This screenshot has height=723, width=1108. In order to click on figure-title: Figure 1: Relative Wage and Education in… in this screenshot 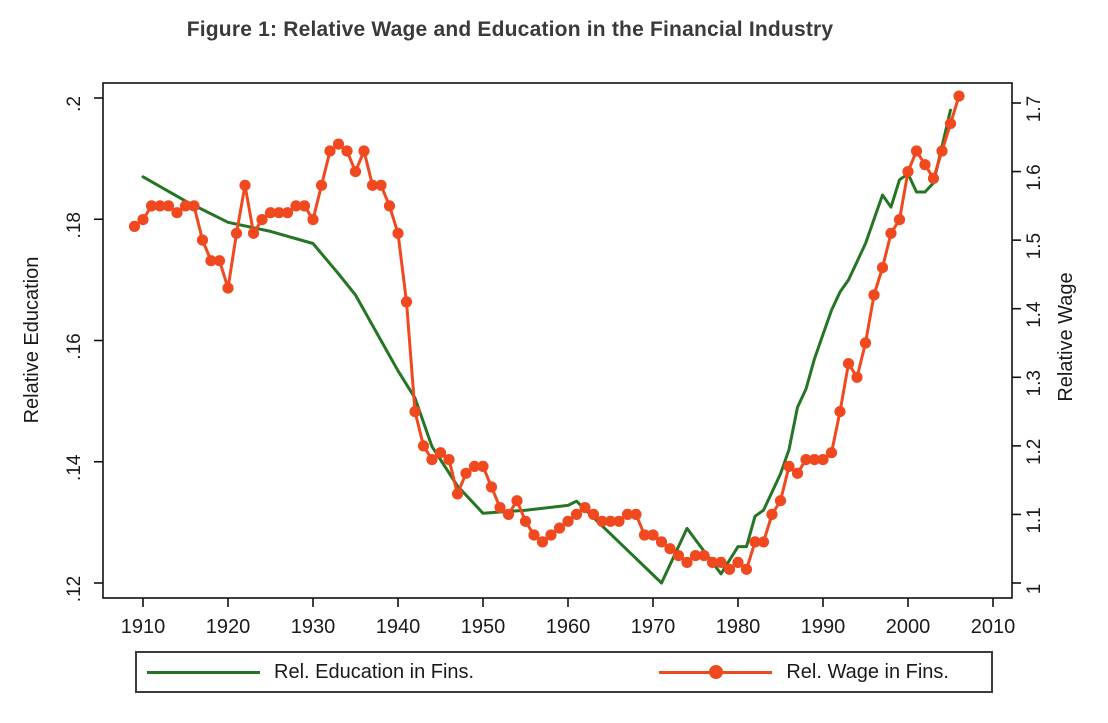, I will do `click(510, 29)`.